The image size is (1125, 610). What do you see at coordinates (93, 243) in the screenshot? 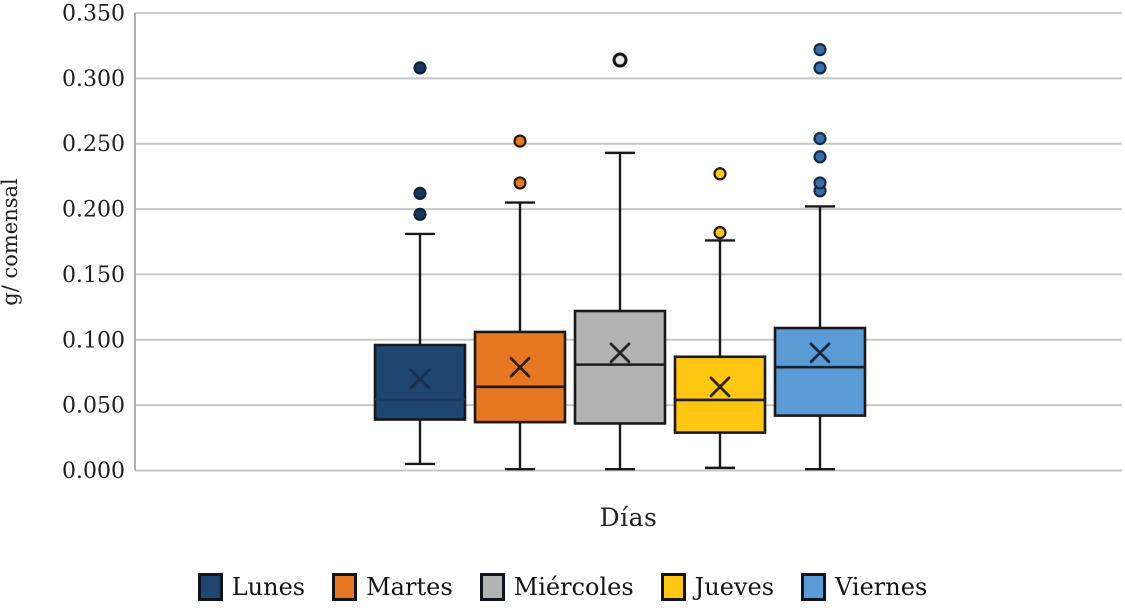
I see `y-axis-tick-labels: 0.000 0.050 0.100 0.150 0.200 0.250 0.300 0.350` at bounding box center [93, 243].